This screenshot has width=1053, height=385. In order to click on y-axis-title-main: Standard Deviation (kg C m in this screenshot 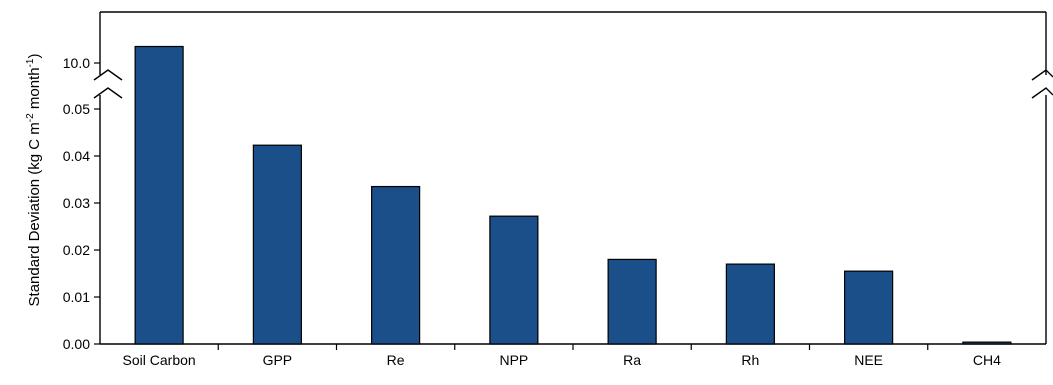, I will do `click(34, 214)`.